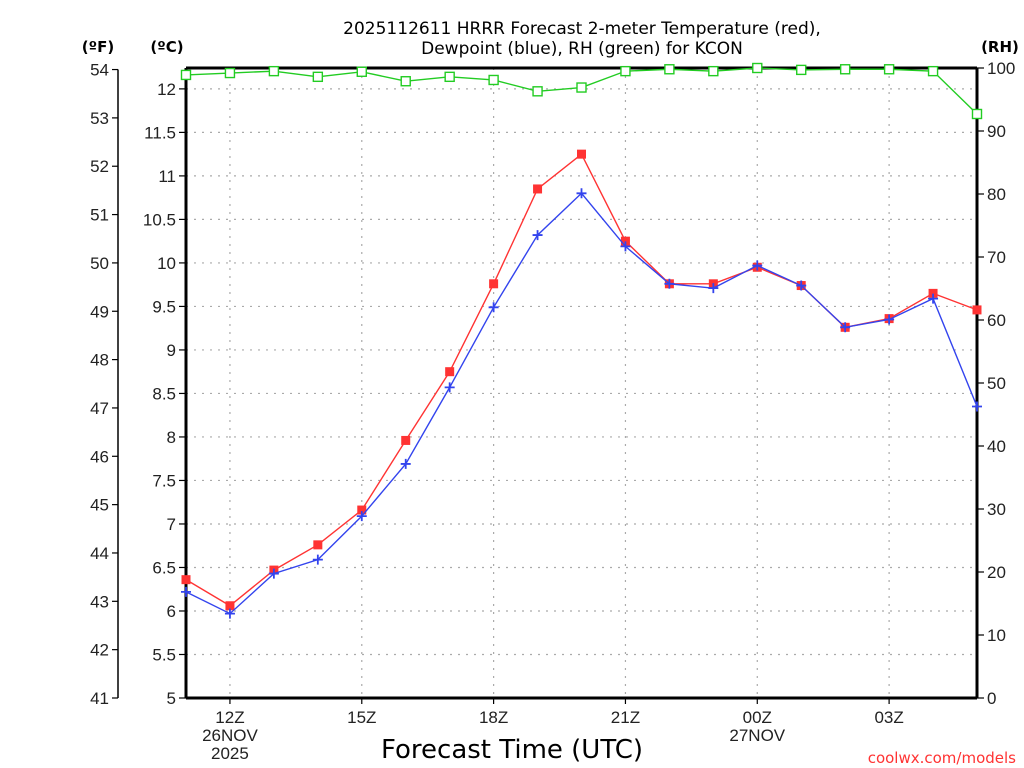 Image resolution: width=1024 pixels, height=768 pixels. I want to click on rh-tick-label: 80, so click(996, 194).